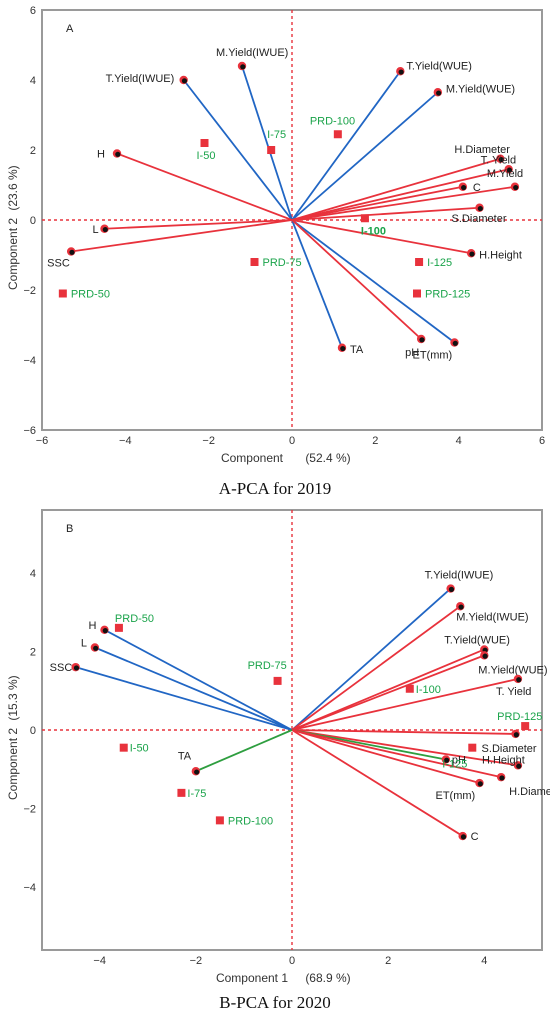  I want to click on vector-h-a, so click(204, 186).